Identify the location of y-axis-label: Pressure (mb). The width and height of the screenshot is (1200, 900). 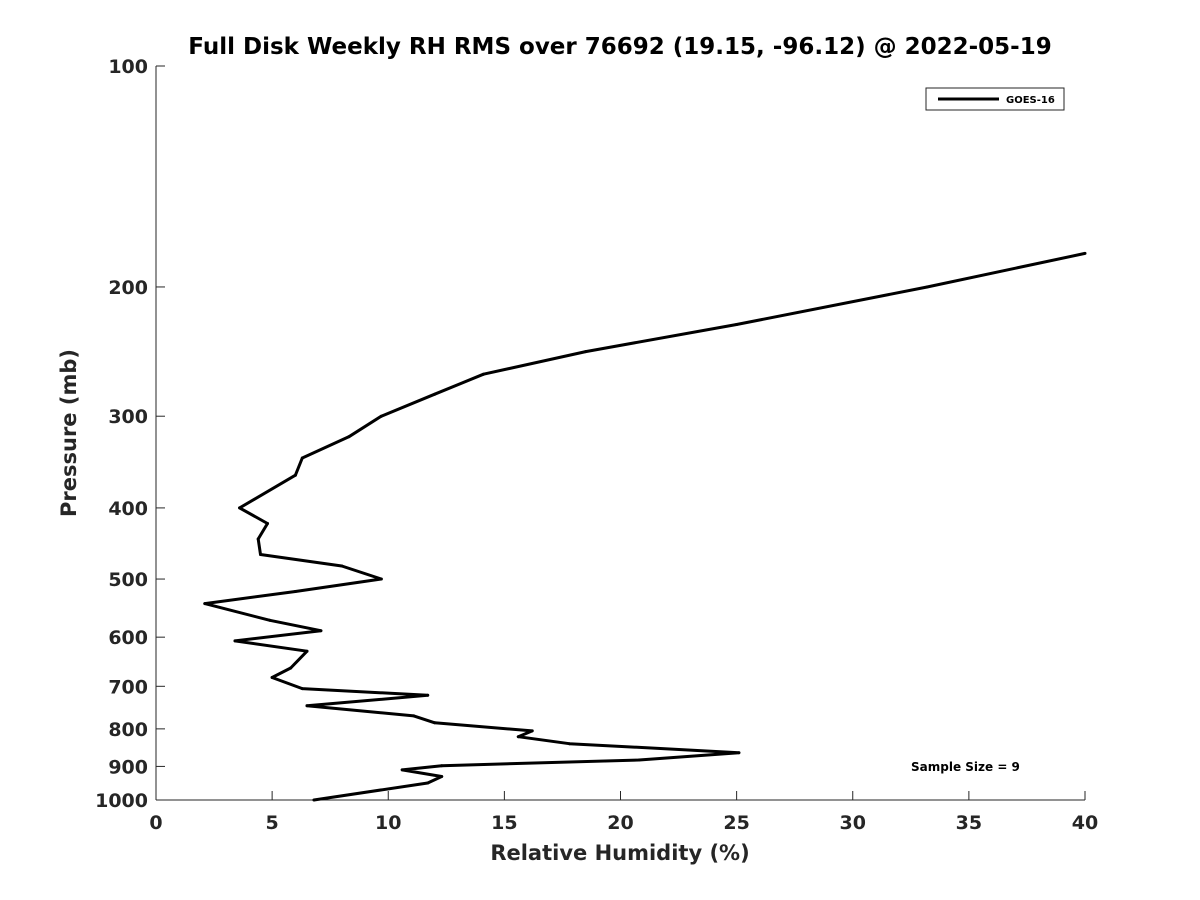
(69, 433).